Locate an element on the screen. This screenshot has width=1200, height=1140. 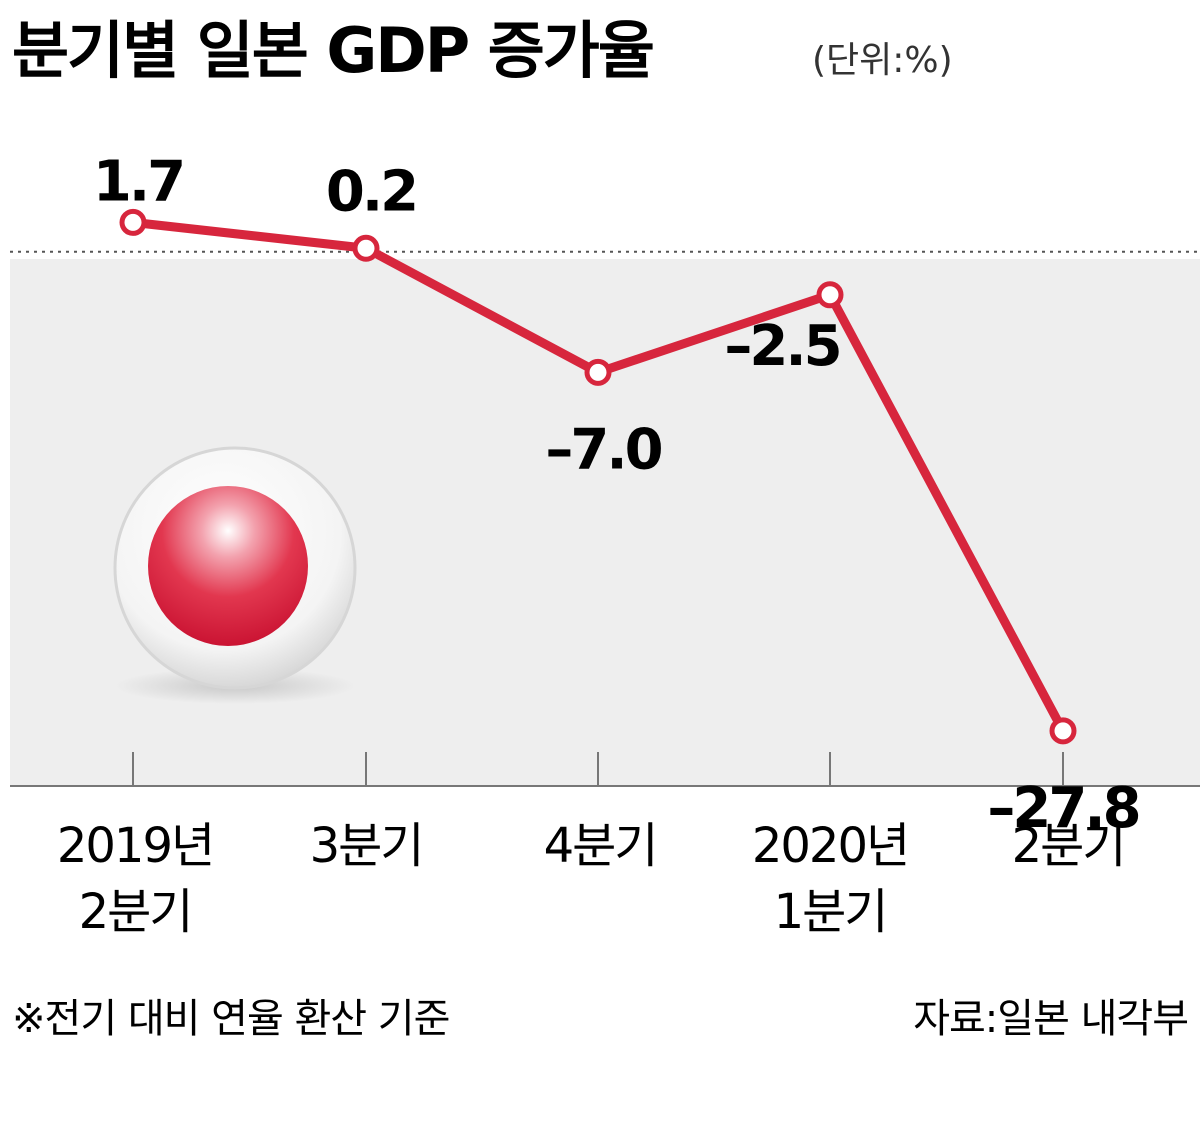
x-tick-label-2-0: 4분기 is located at coordinates (600, 846).